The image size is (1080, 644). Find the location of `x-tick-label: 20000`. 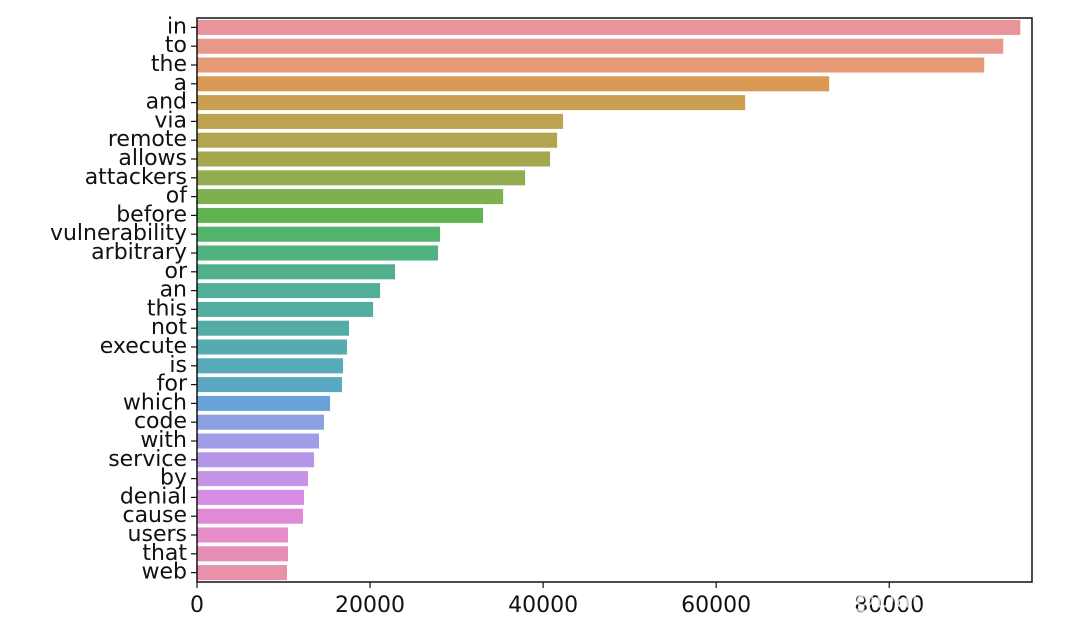

x-tick-label: 20000 is located at coordinates (370, 605).